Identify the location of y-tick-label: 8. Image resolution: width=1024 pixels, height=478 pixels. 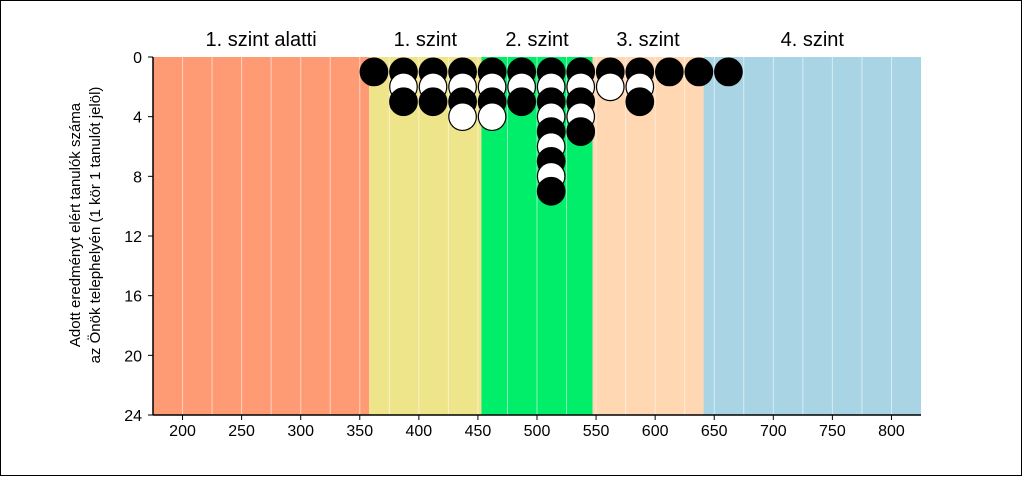
(137, 177).